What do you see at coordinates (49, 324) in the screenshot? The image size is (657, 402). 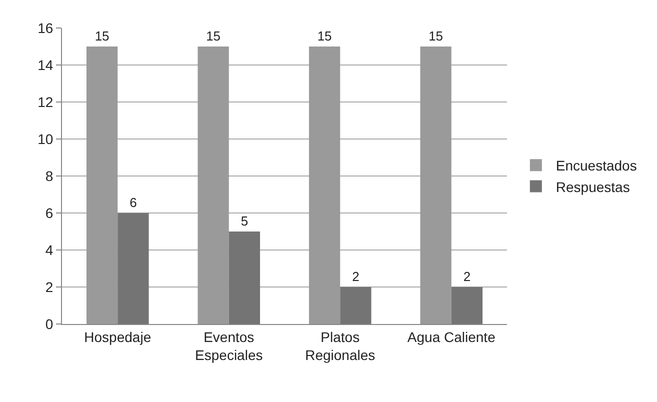 I see `y-tick-label: 0` at bounding box center [49, 324].